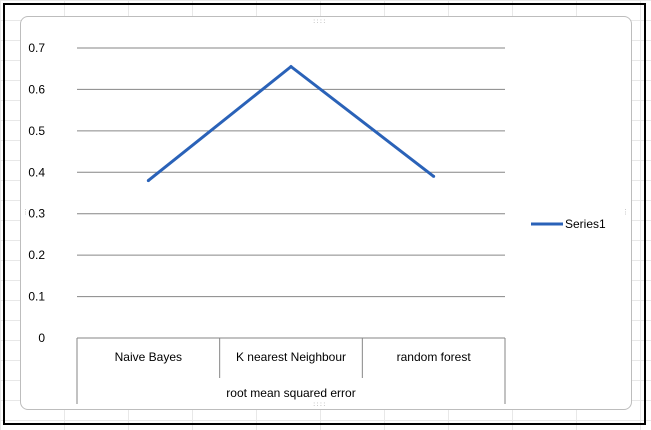 The image size is (651, 430). I want to click on y-tick-label: 0, so click(41, 338).